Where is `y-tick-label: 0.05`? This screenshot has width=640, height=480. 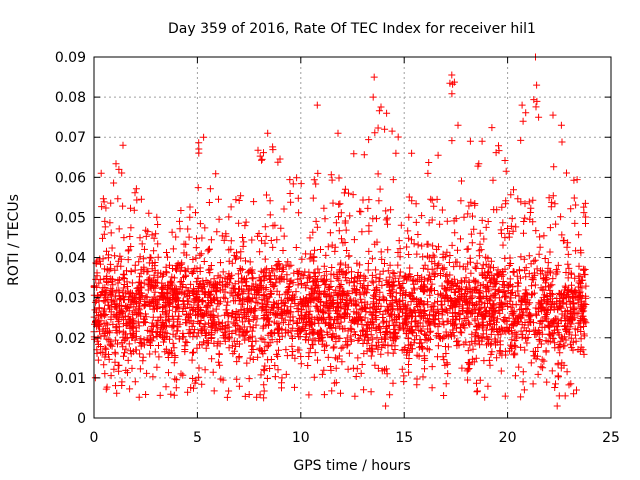
y-tick-label: 0.05 is located at coordinates (70, 218).